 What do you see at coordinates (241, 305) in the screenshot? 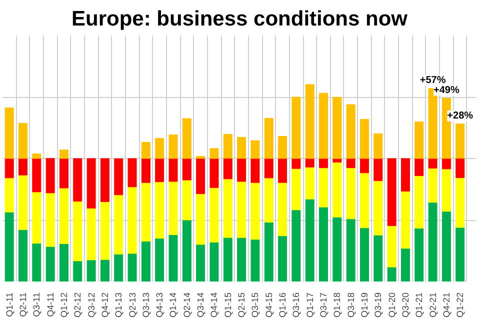
I see `x-tick-label: Q2-15` at bounding box center [241, 305].